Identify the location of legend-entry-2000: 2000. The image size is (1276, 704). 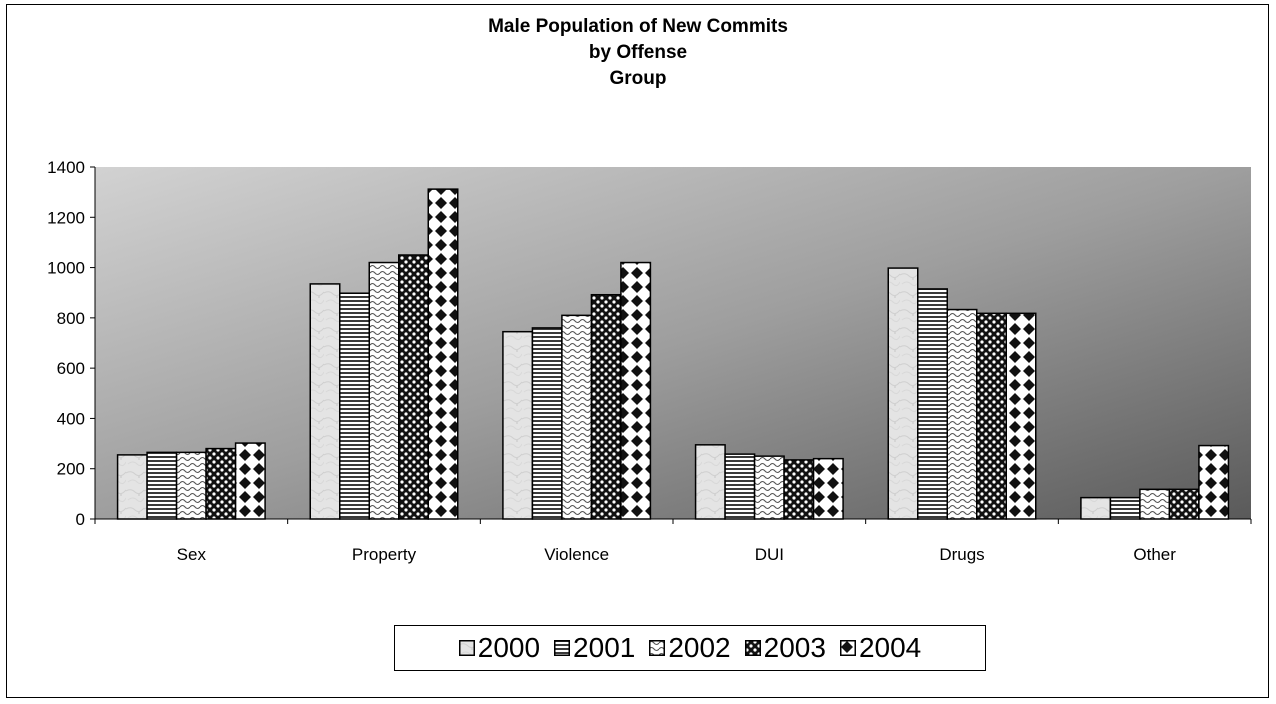
(499, 648).